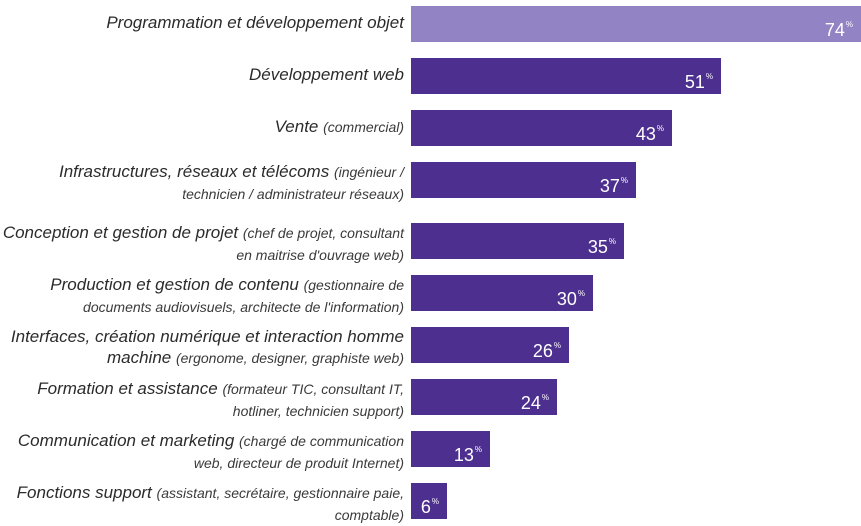  What do you see at coordinates (645, 134) in the screenshot?
I see `bar-value-number: 43` at bounding box center [645, 134].